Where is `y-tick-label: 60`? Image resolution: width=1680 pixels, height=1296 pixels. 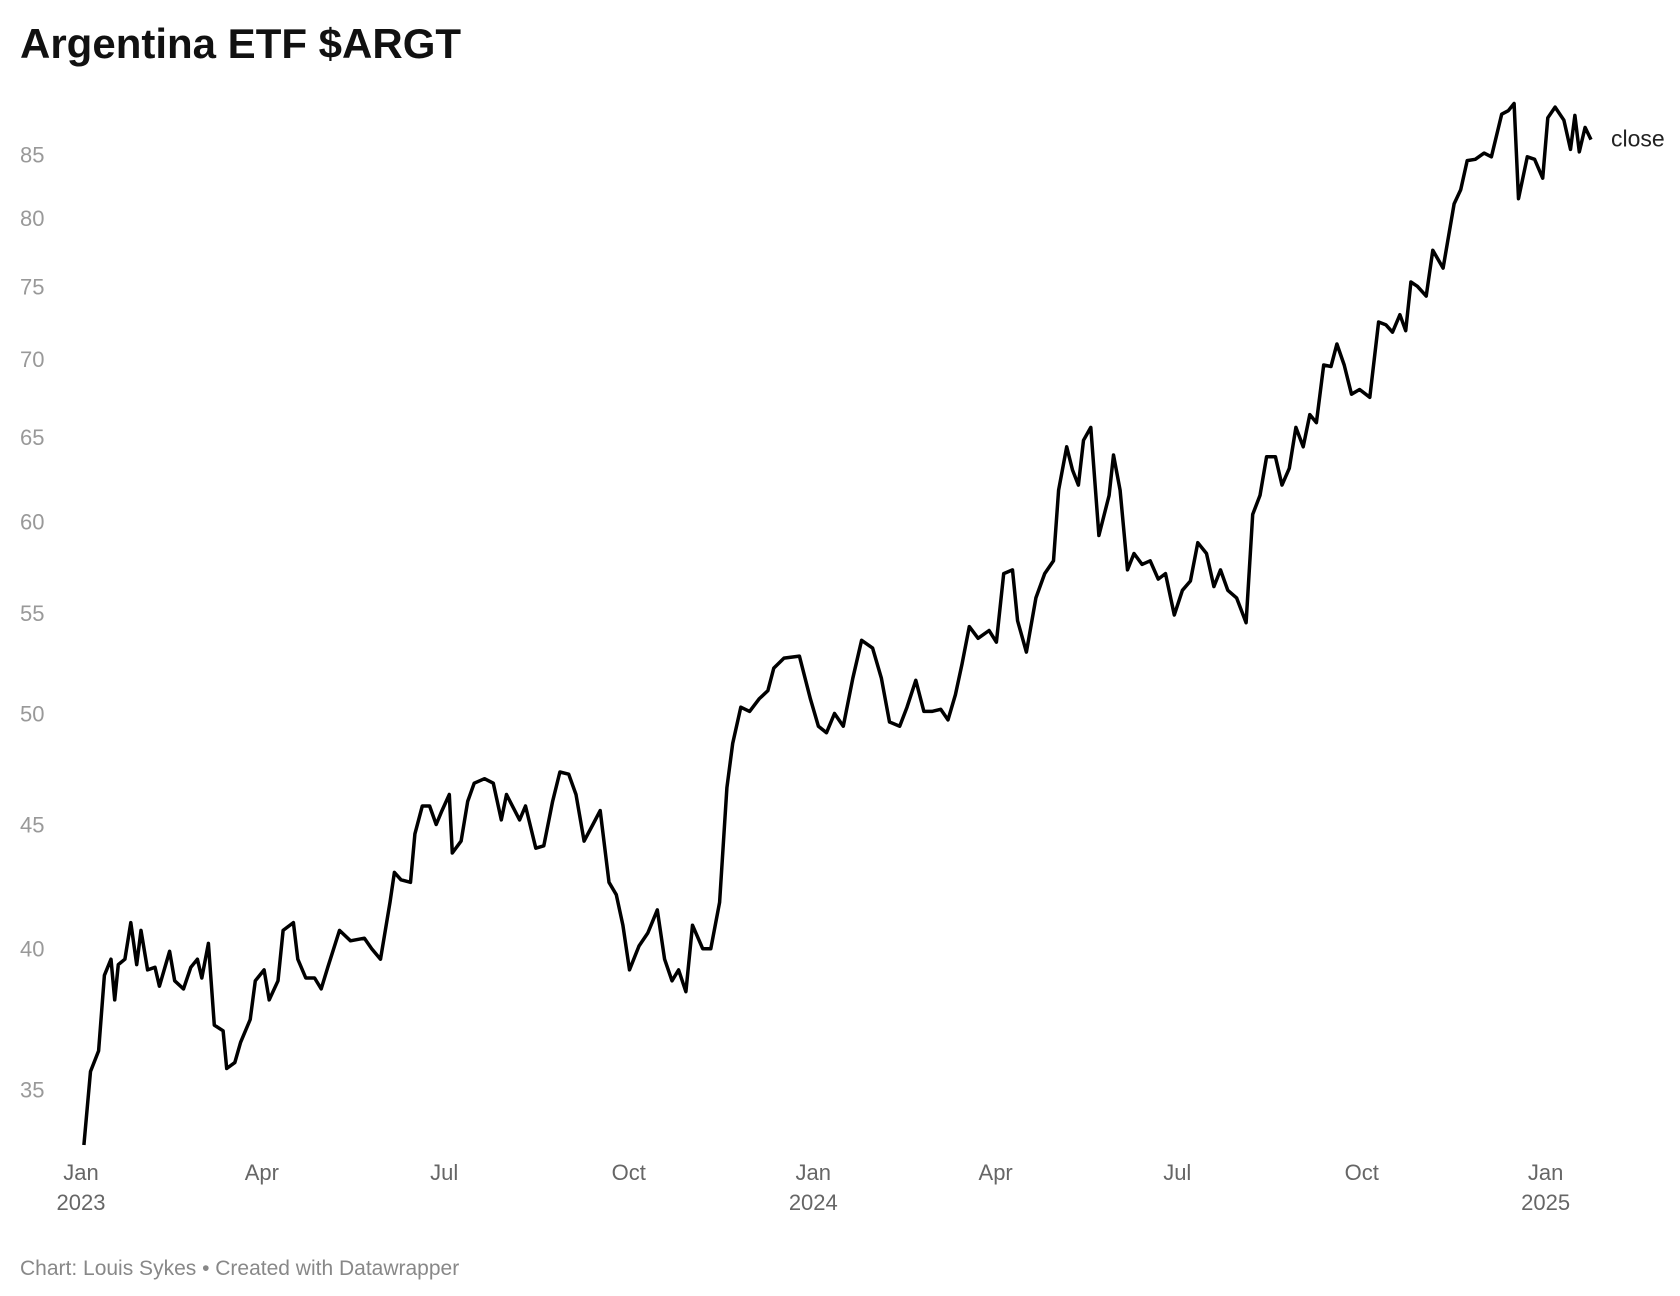 y-tick-label: 60 is located at coordinates (32, 521).